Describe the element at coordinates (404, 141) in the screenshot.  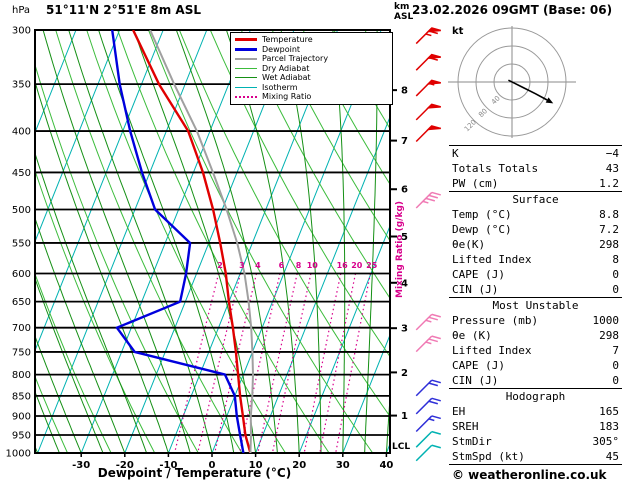
I see `svg-text: 7` at that location.